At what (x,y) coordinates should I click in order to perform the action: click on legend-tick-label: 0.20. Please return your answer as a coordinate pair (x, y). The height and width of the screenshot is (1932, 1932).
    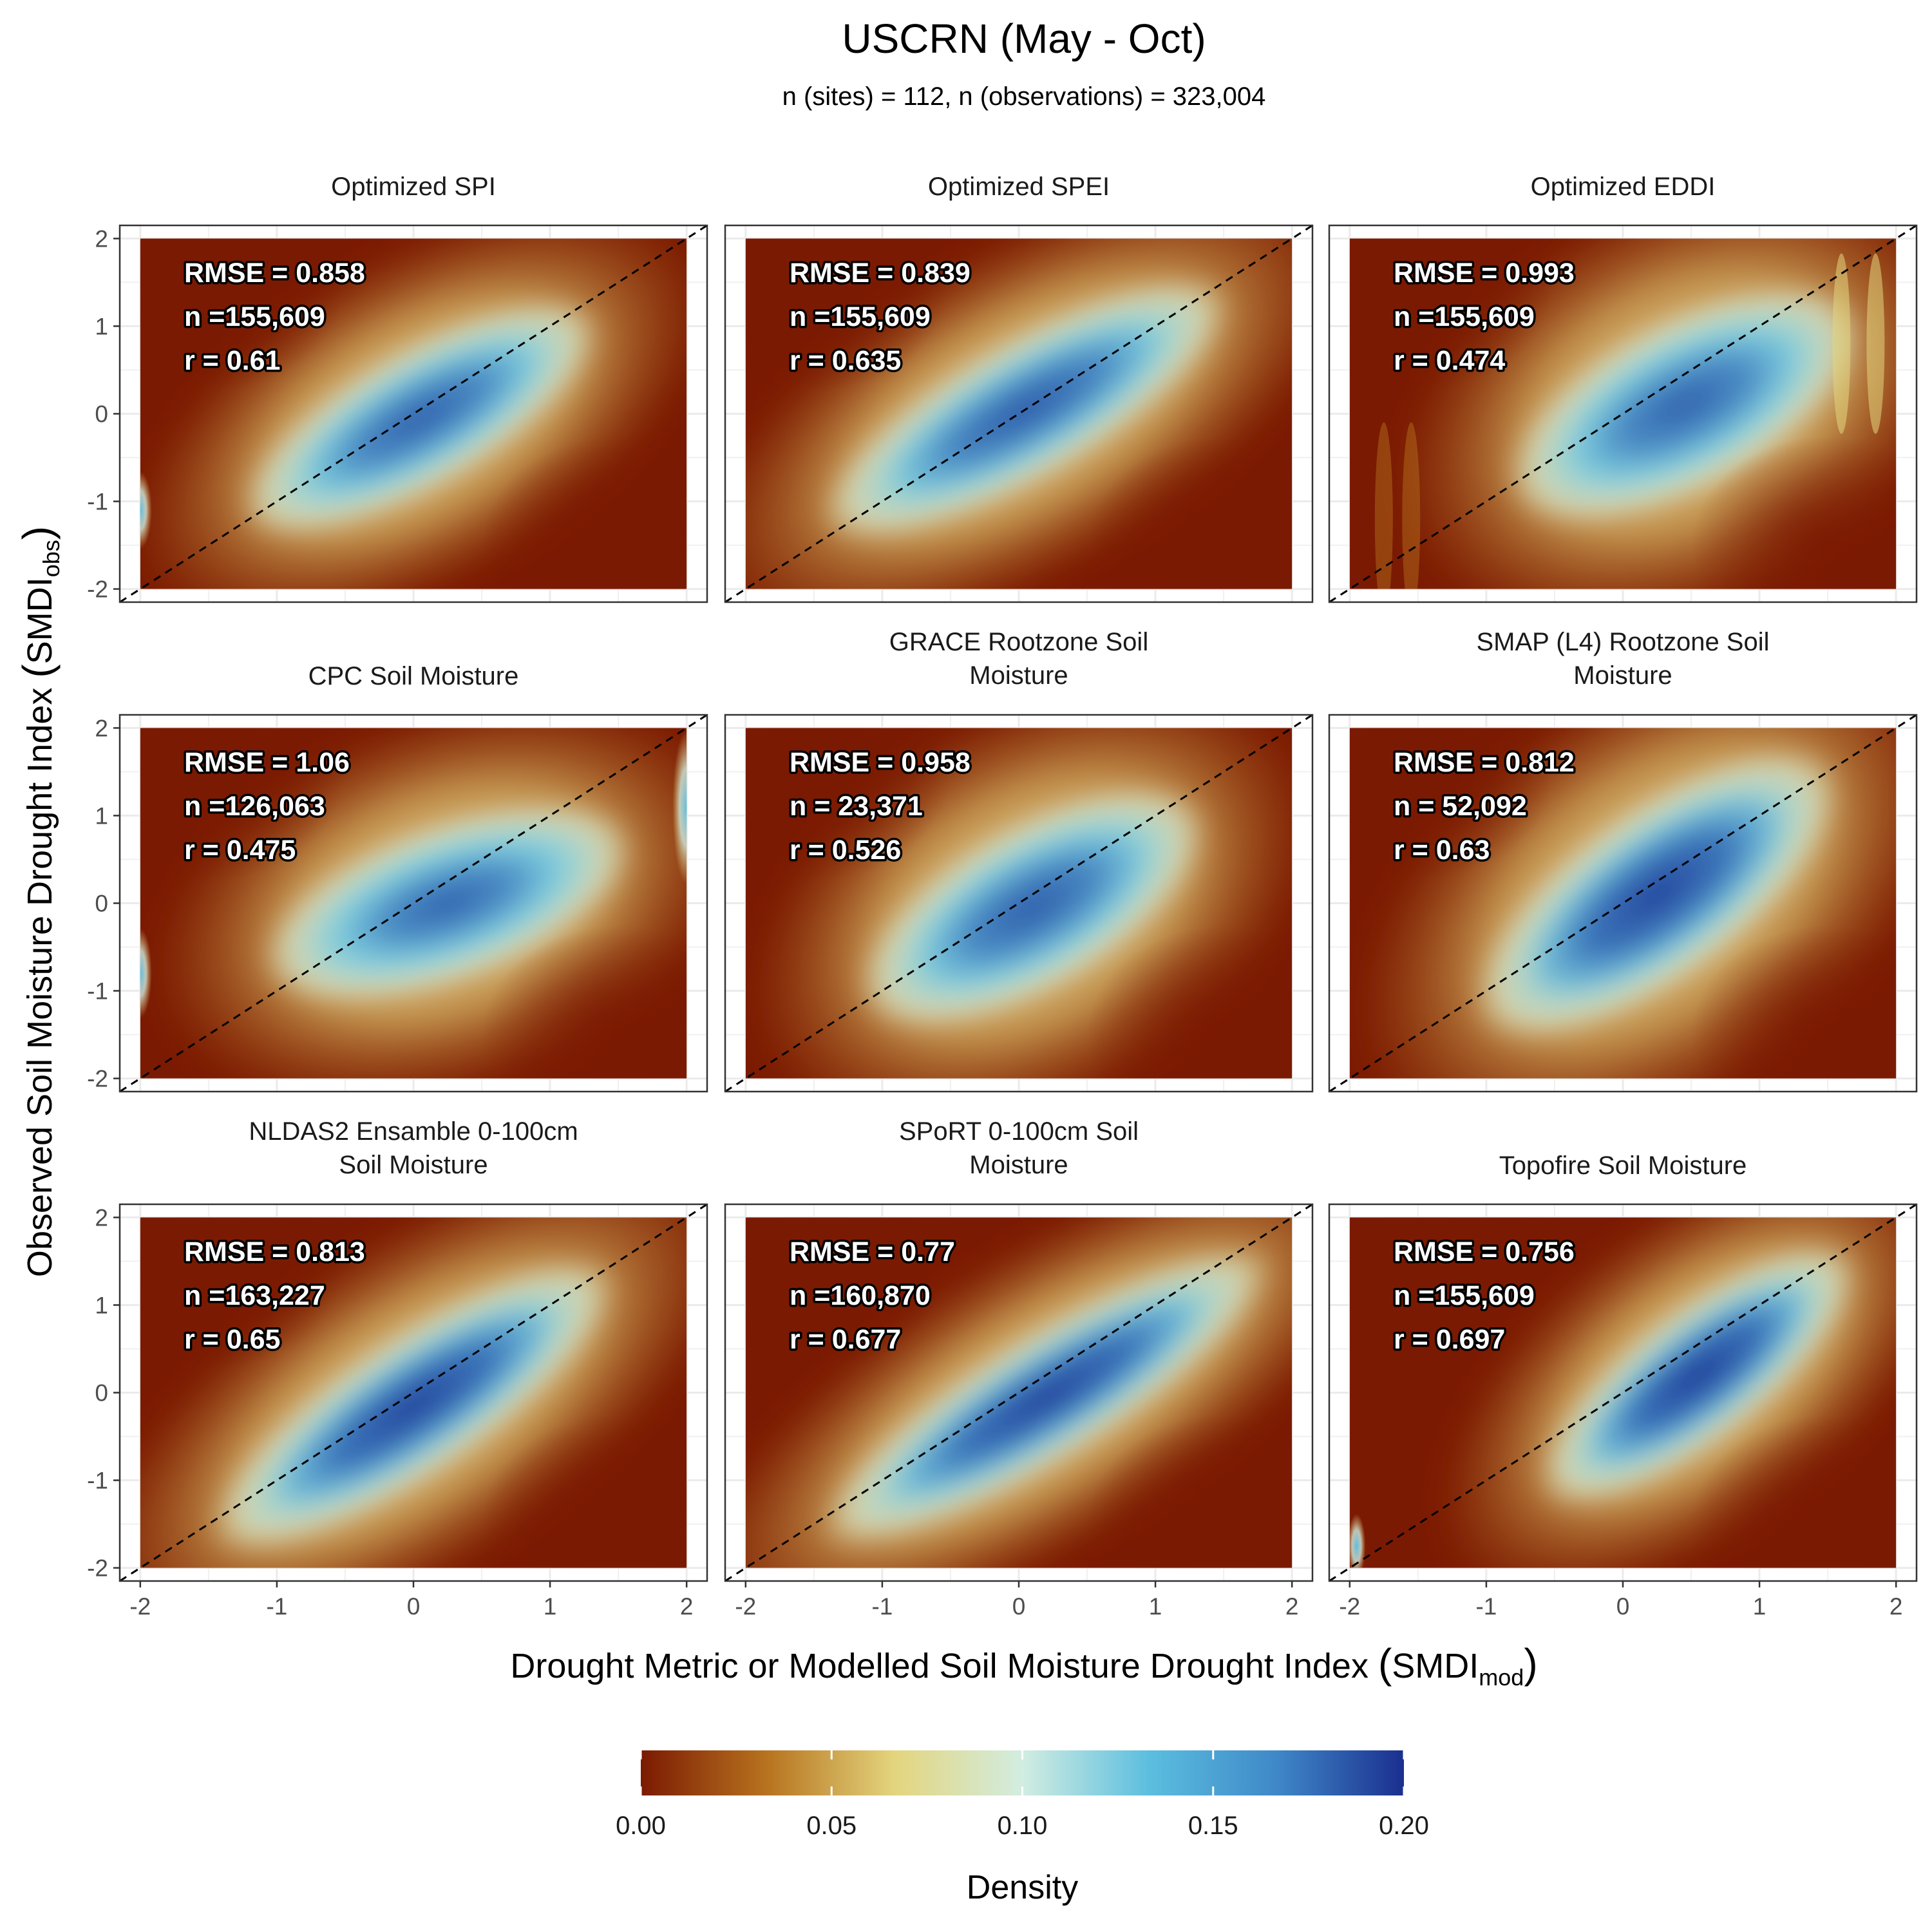
    Looking at the image, I should click on (1404, 1826).